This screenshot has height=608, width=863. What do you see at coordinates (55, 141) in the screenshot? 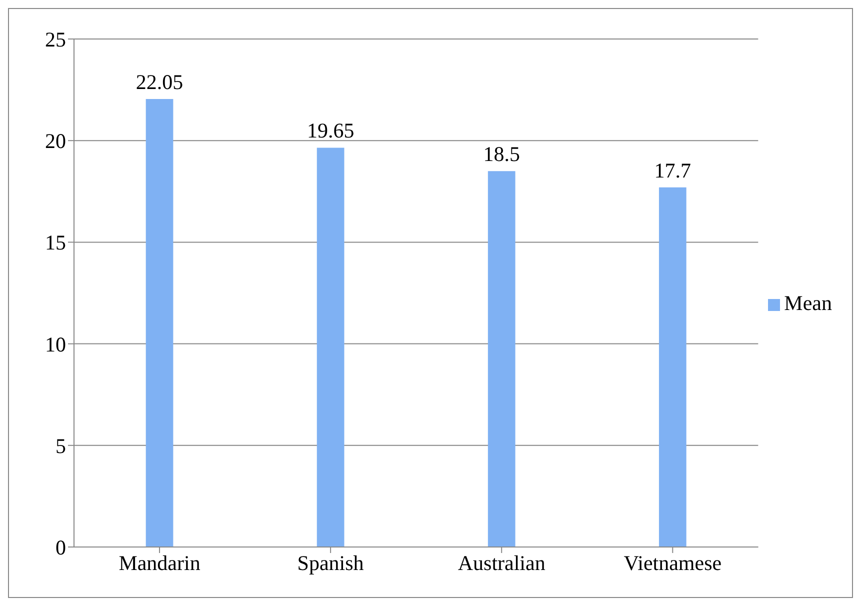
I see `y-tick-label: 20` at bounding box center [55, 141].